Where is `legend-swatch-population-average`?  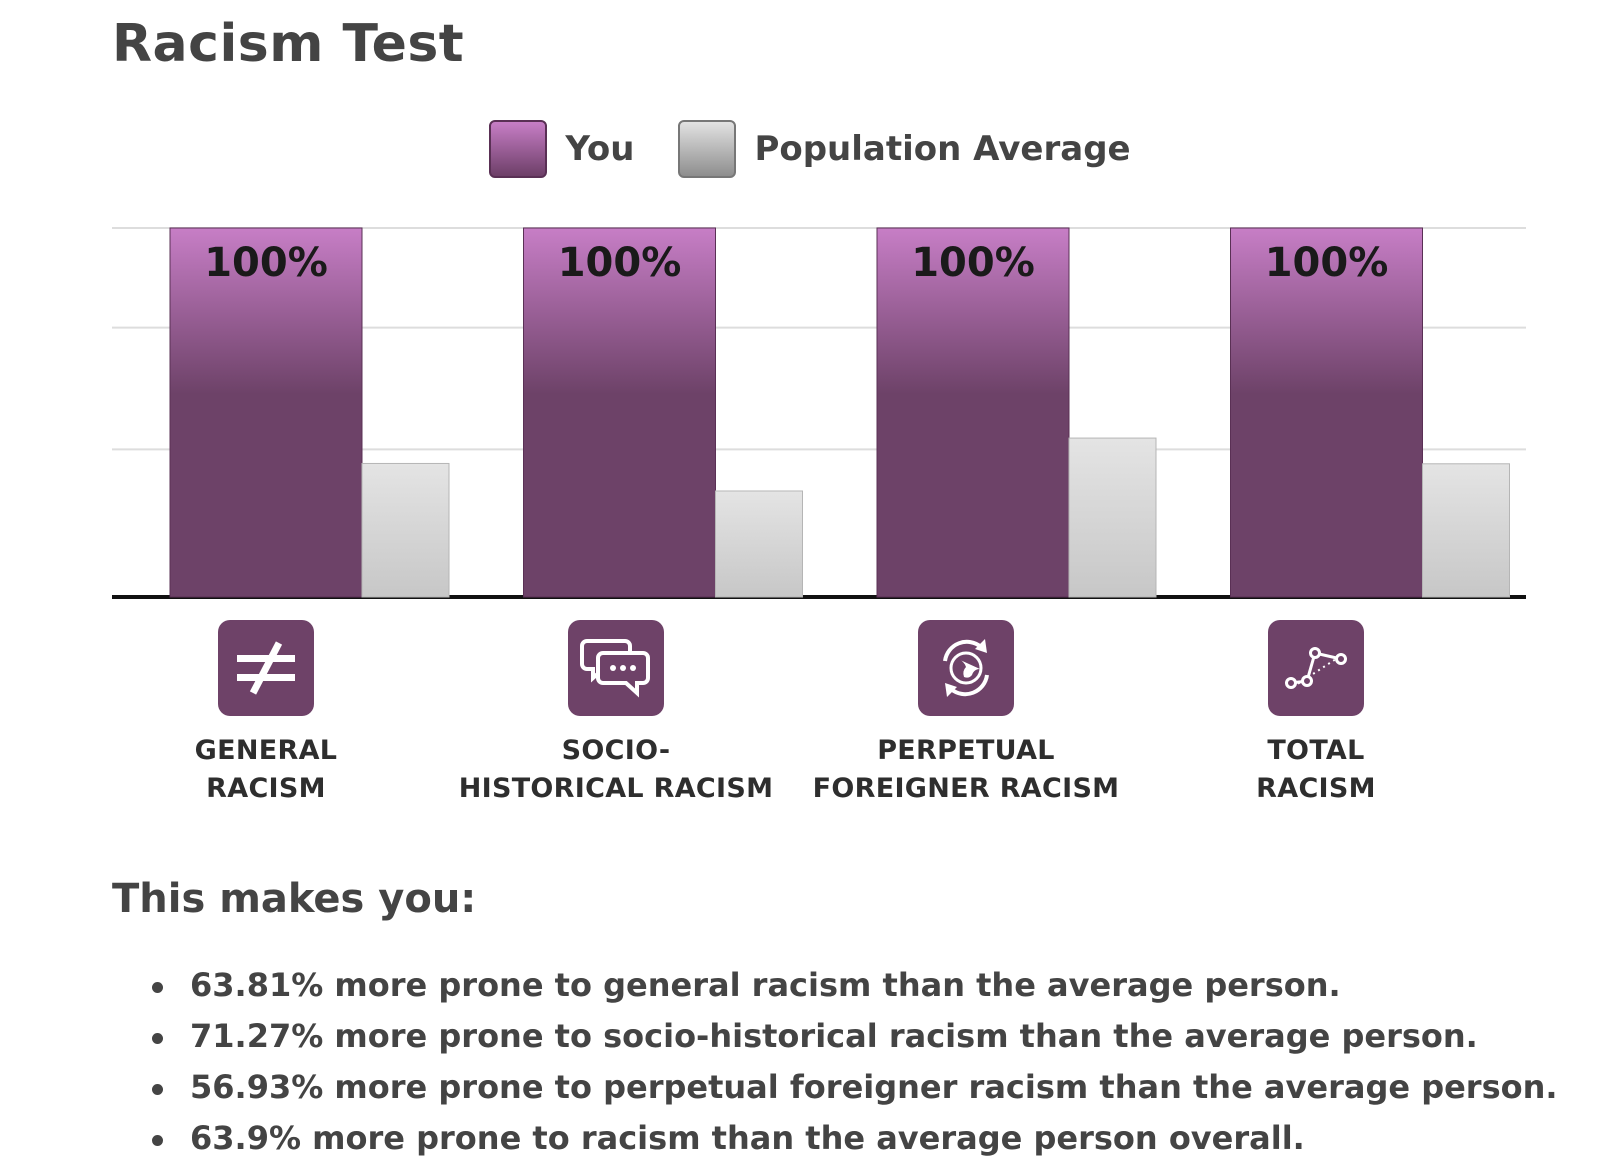 legend-swatch-population-average is located at coordinates (707, 149).